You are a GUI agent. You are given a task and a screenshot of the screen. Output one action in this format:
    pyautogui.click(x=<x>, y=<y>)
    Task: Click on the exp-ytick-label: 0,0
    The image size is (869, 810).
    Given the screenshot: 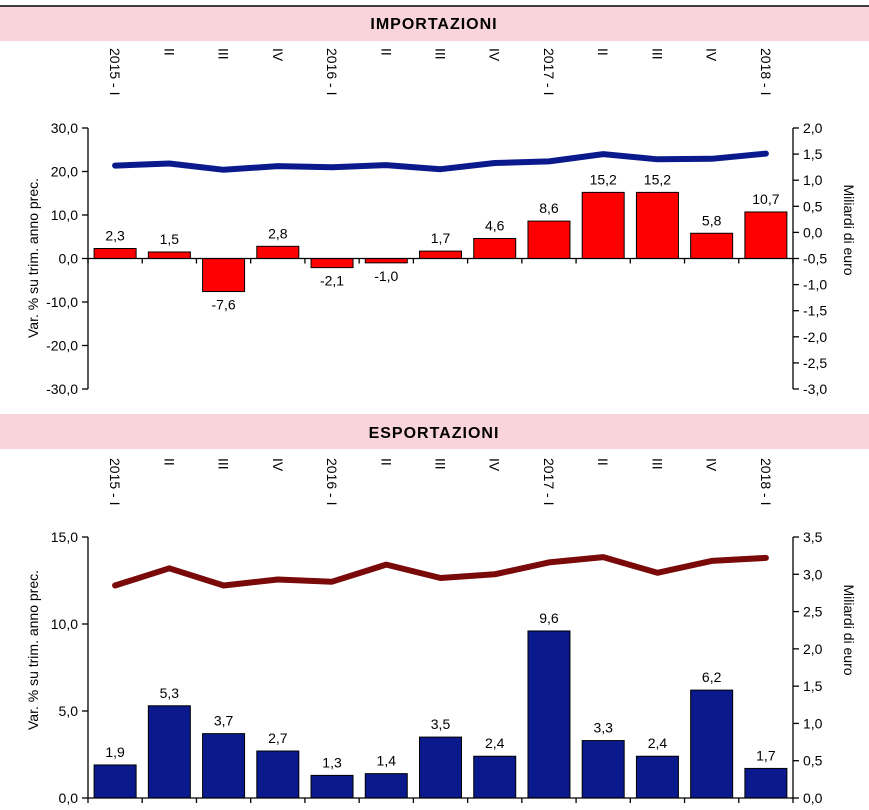 What is the action you would take?
    pyautogui.click(x=69, y=798)
    